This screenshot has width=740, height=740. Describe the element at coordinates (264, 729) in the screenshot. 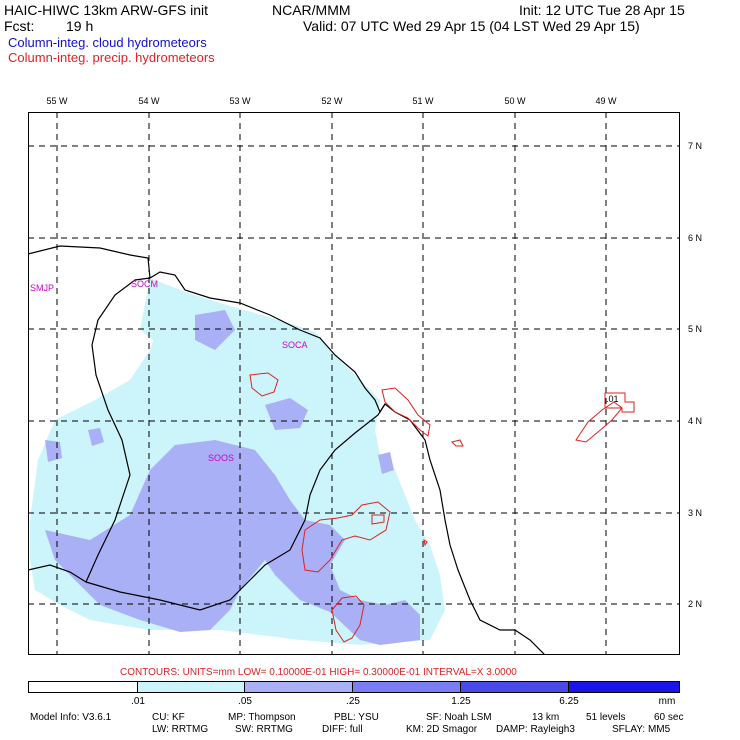

I see `model-info-sw: SW: RRTMG` at that location.